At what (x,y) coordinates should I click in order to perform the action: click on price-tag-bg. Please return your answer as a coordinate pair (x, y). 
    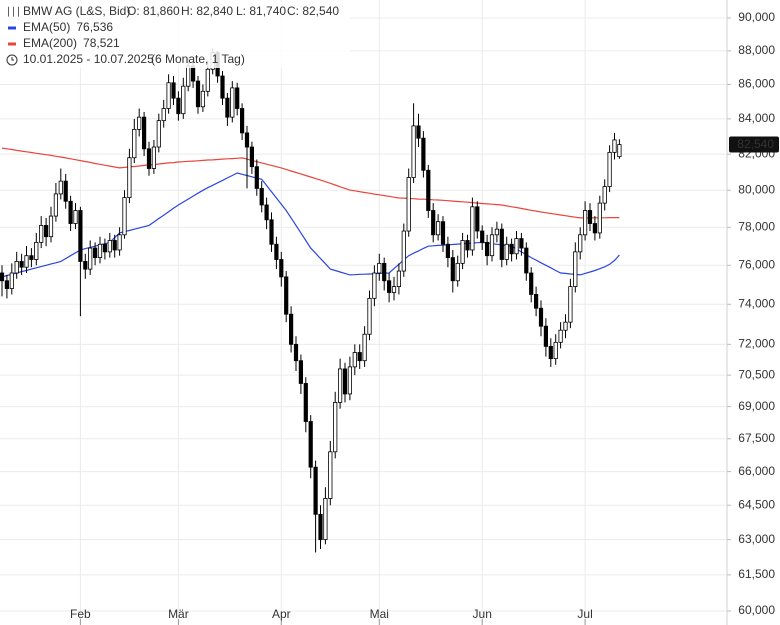
    Looking at the image, I should click on (754, 144).